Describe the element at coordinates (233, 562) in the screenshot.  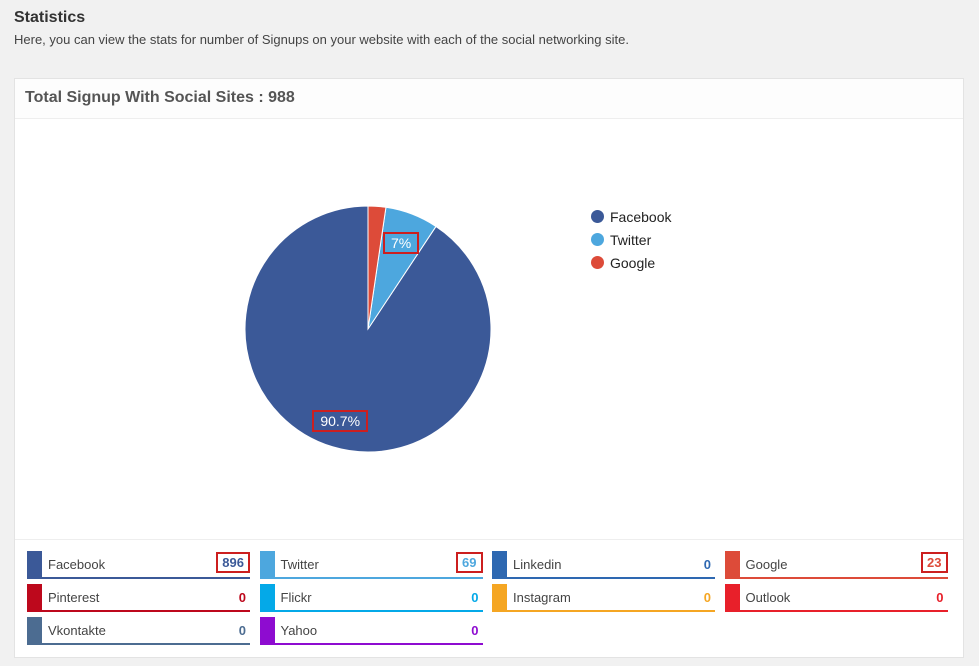
I see `stat-value: 896` at that location.